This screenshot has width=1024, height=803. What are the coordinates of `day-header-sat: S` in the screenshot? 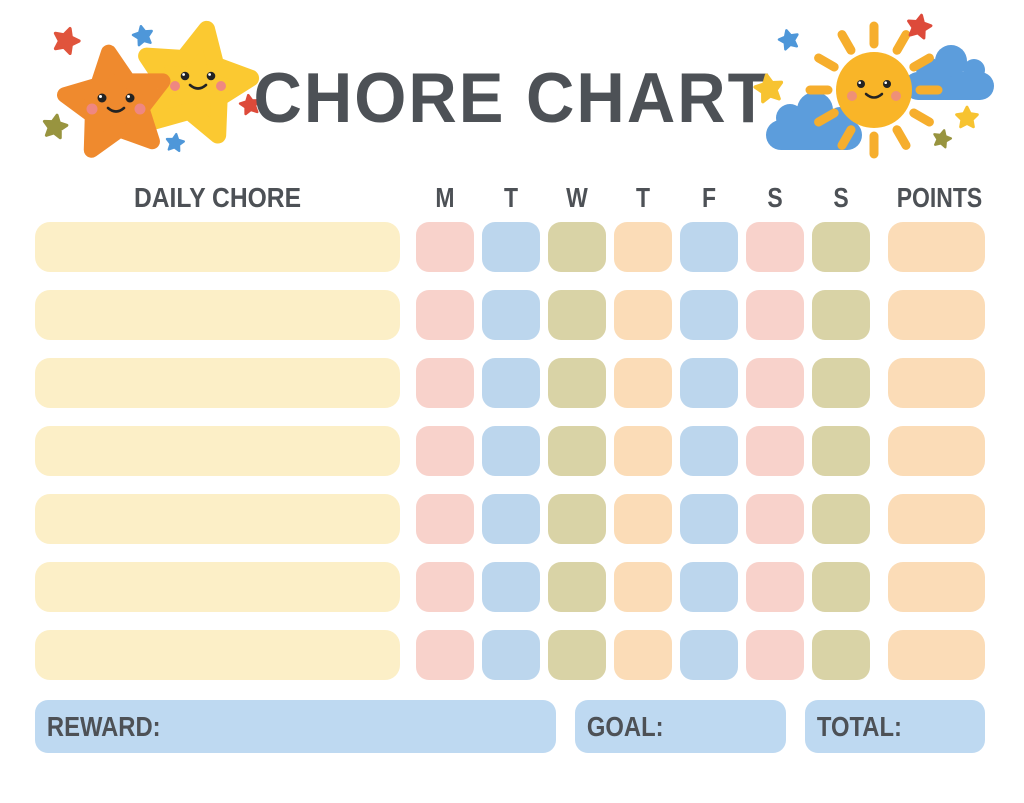 It's located at (775, 197).